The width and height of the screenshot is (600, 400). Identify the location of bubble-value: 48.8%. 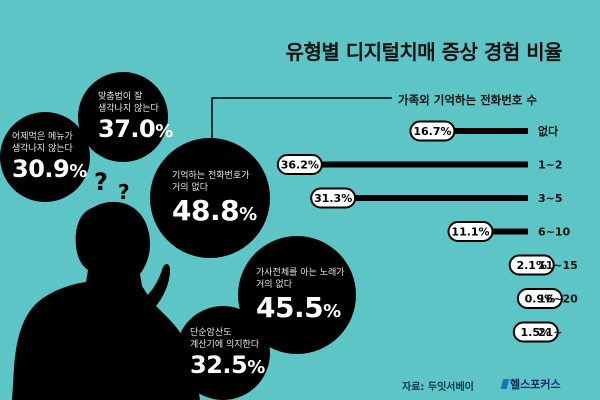
(214, 210).